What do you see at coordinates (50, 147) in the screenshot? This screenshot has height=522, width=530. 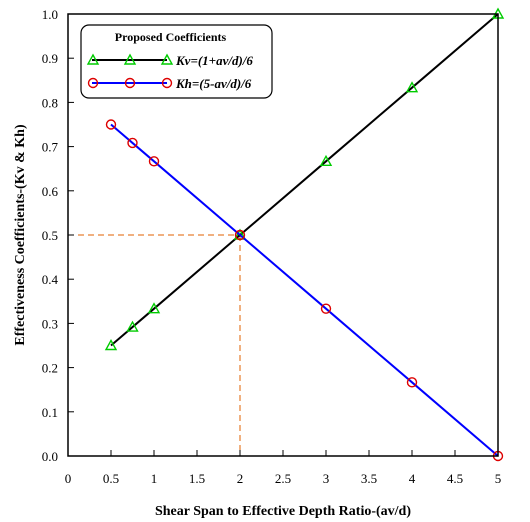 I see `y-tick-label: 0.7` at bounding box center [50, 147].